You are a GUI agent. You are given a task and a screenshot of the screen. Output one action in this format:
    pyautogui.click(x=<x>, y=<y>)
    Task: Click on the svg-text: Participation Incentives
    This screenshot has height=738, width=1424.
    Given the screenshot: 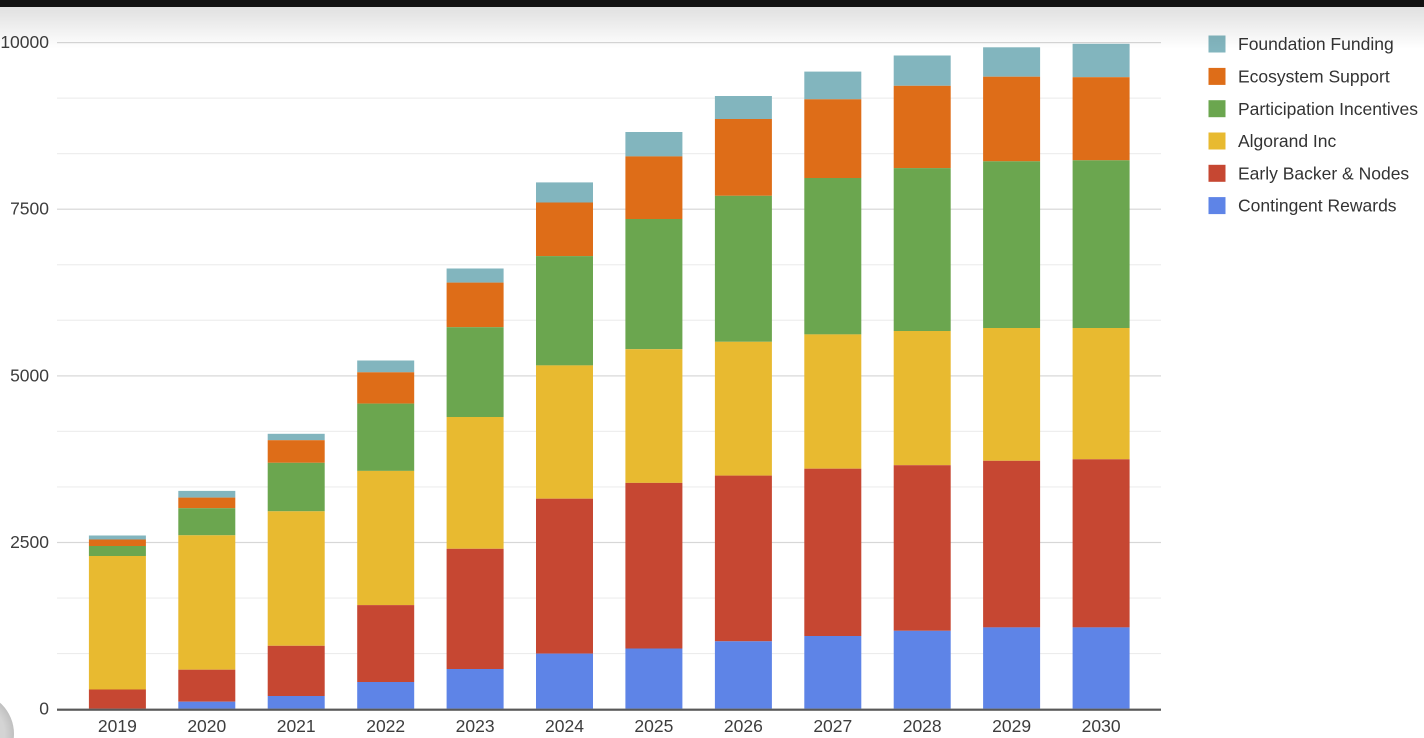 What is the action you would take?
    pyautogui.click(x=1328, y=109)
    